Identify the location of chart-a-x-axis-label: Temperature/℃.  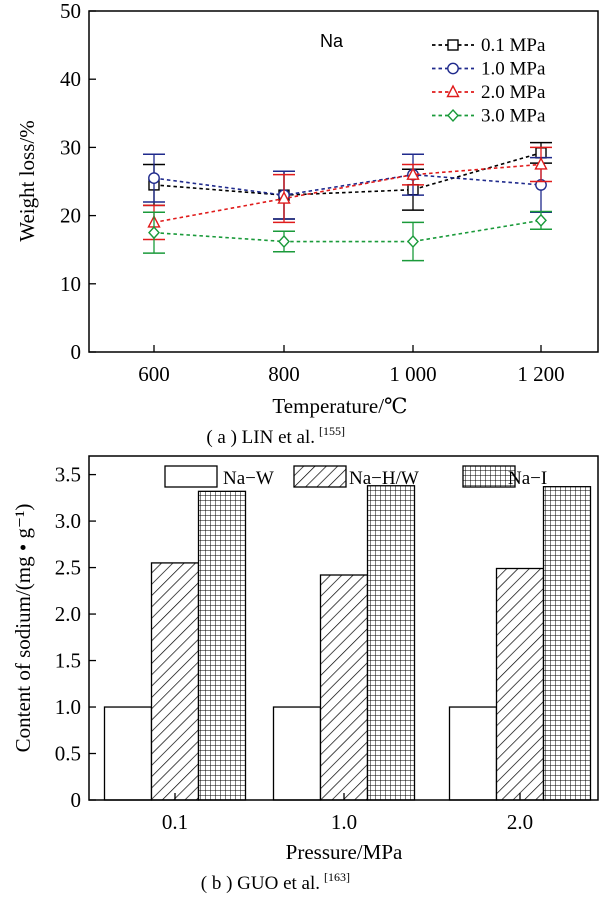
(339, 406).